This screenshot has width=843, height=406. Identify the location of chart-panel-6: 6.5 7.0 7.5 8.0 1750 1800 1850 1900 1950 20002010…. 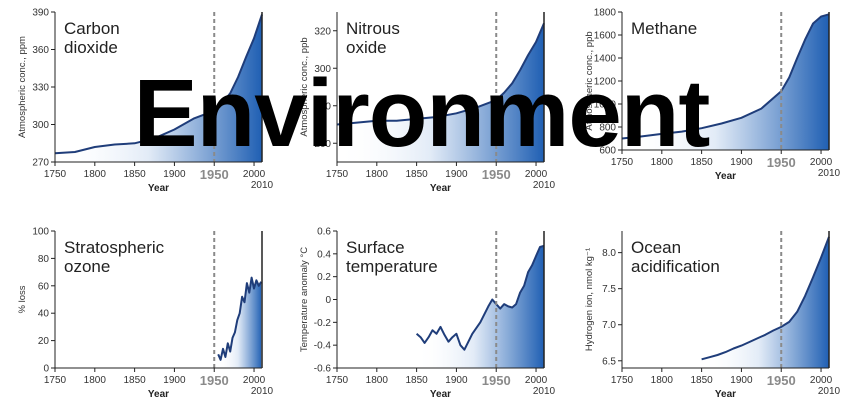
(712, 315).